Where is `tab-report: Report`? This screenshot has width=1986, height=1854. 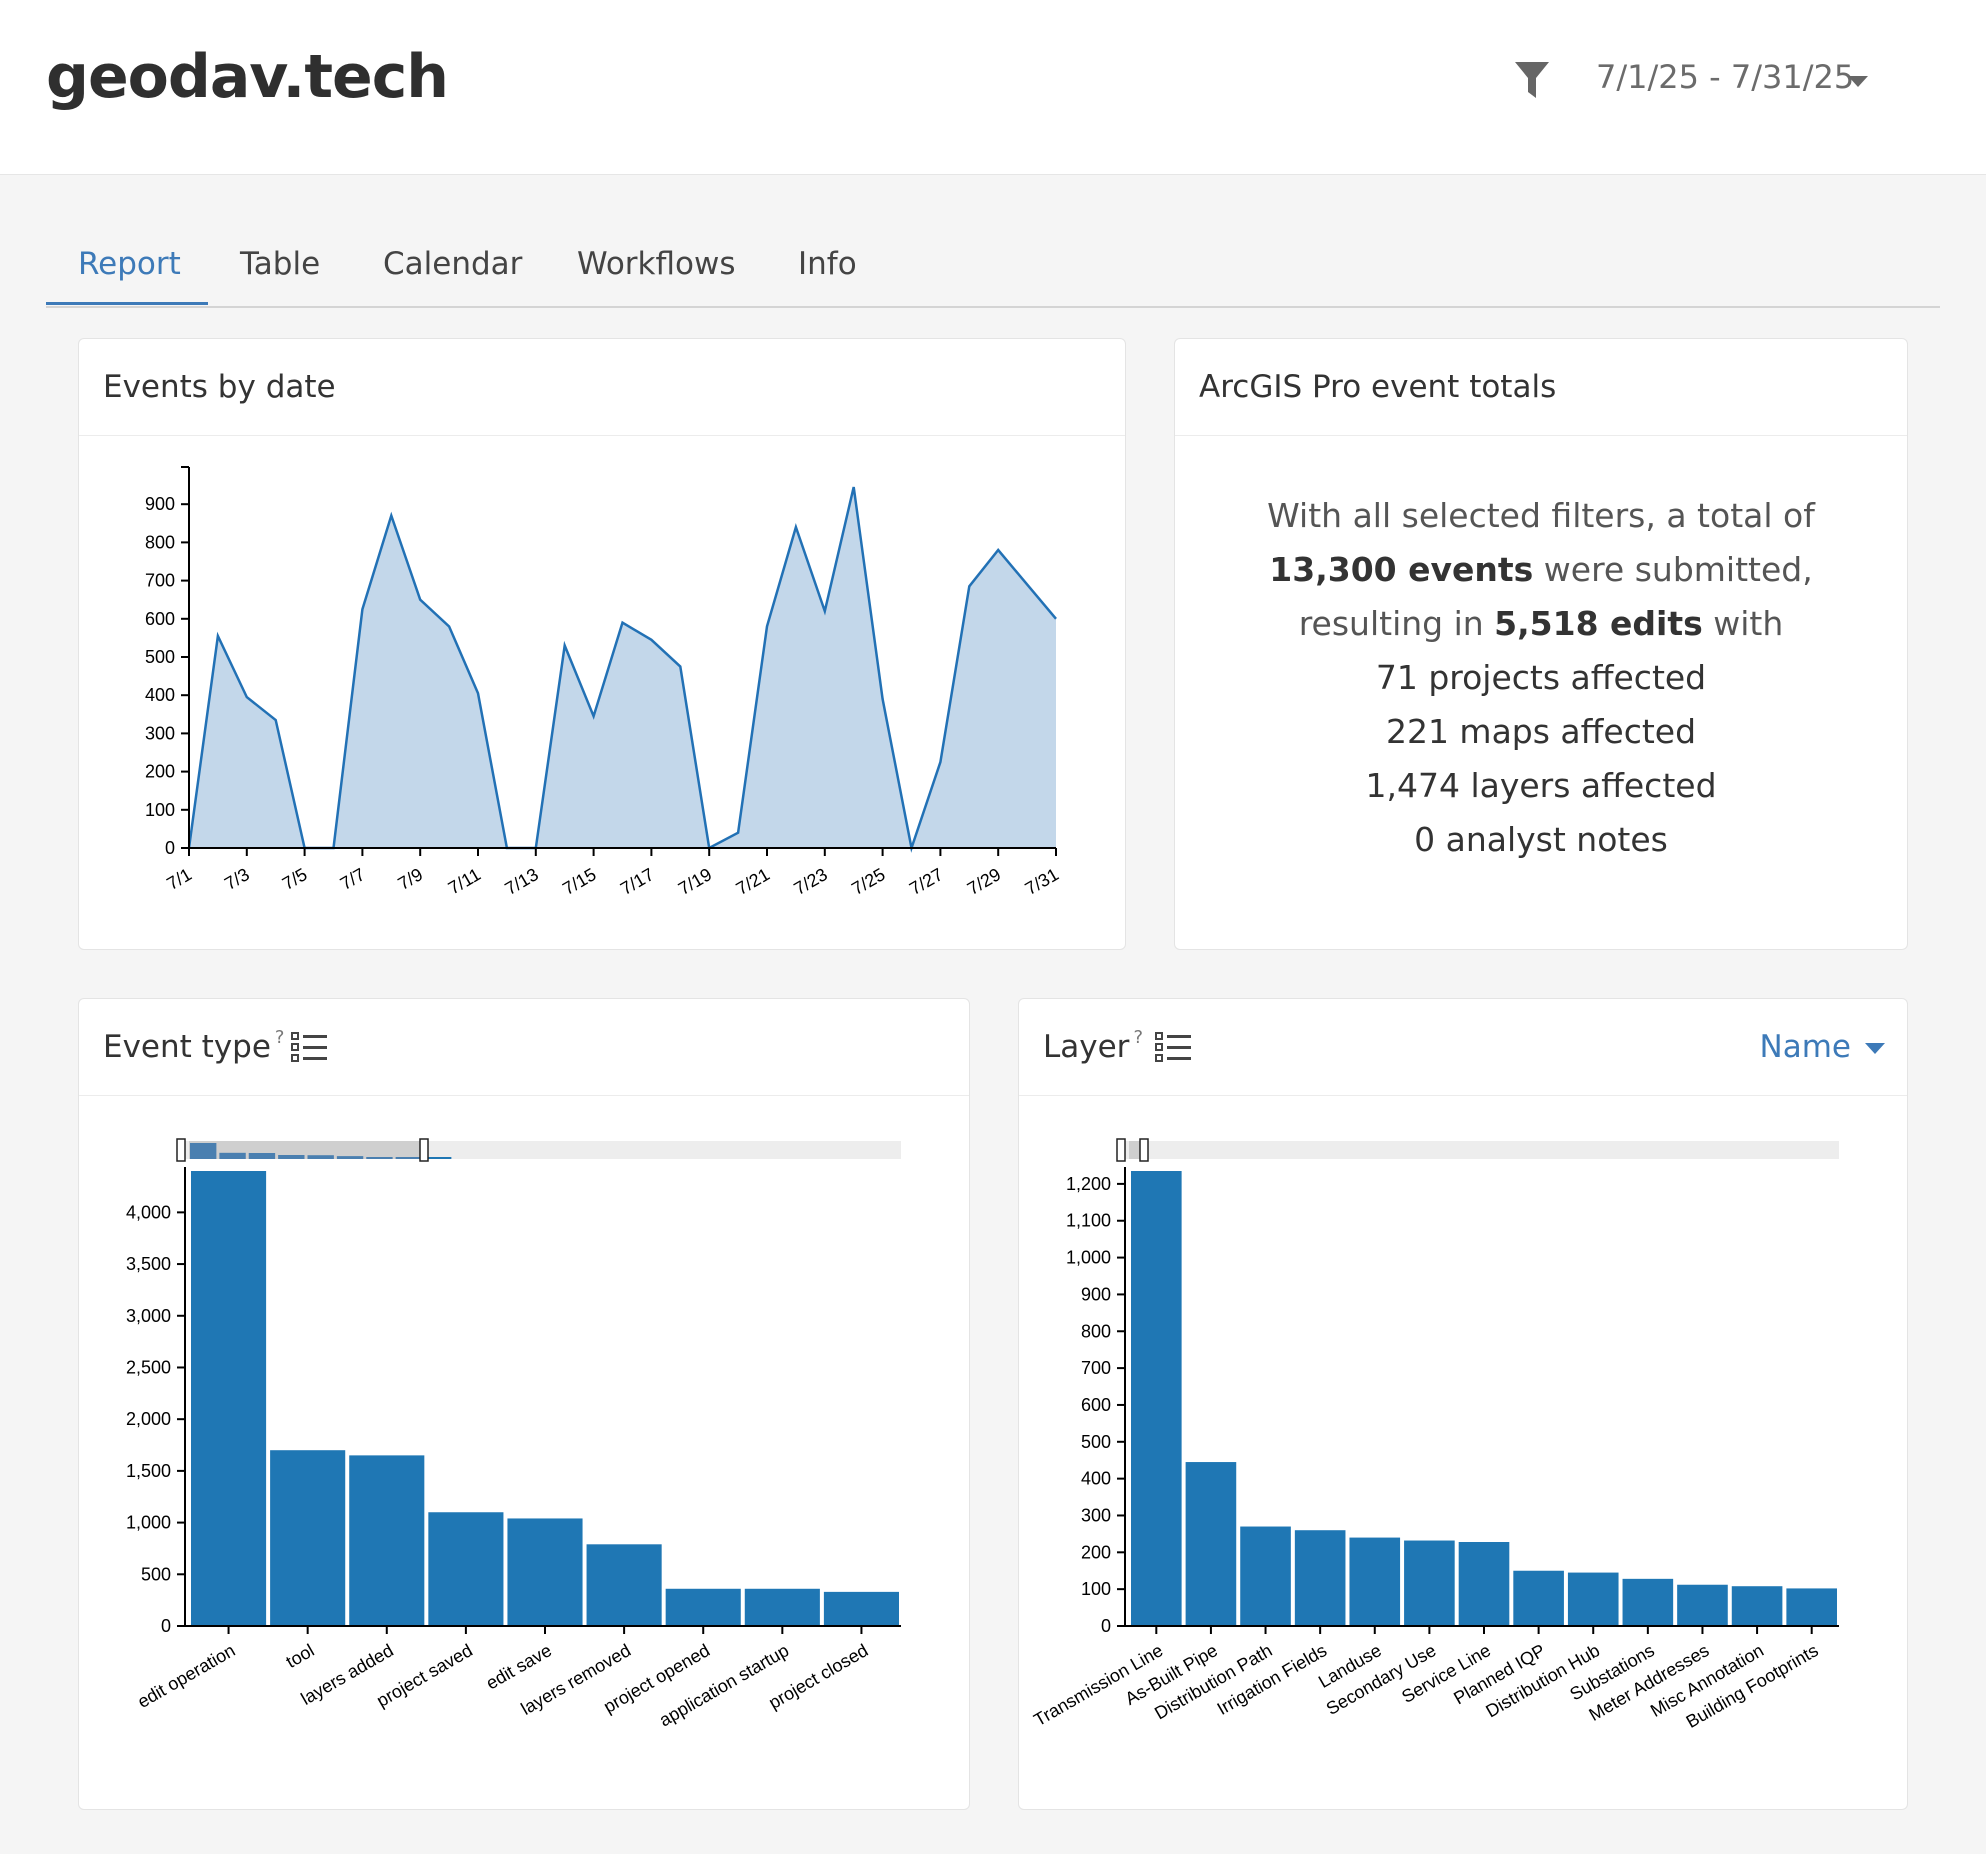 tab-report: Report is located at coordinates (129, 264).